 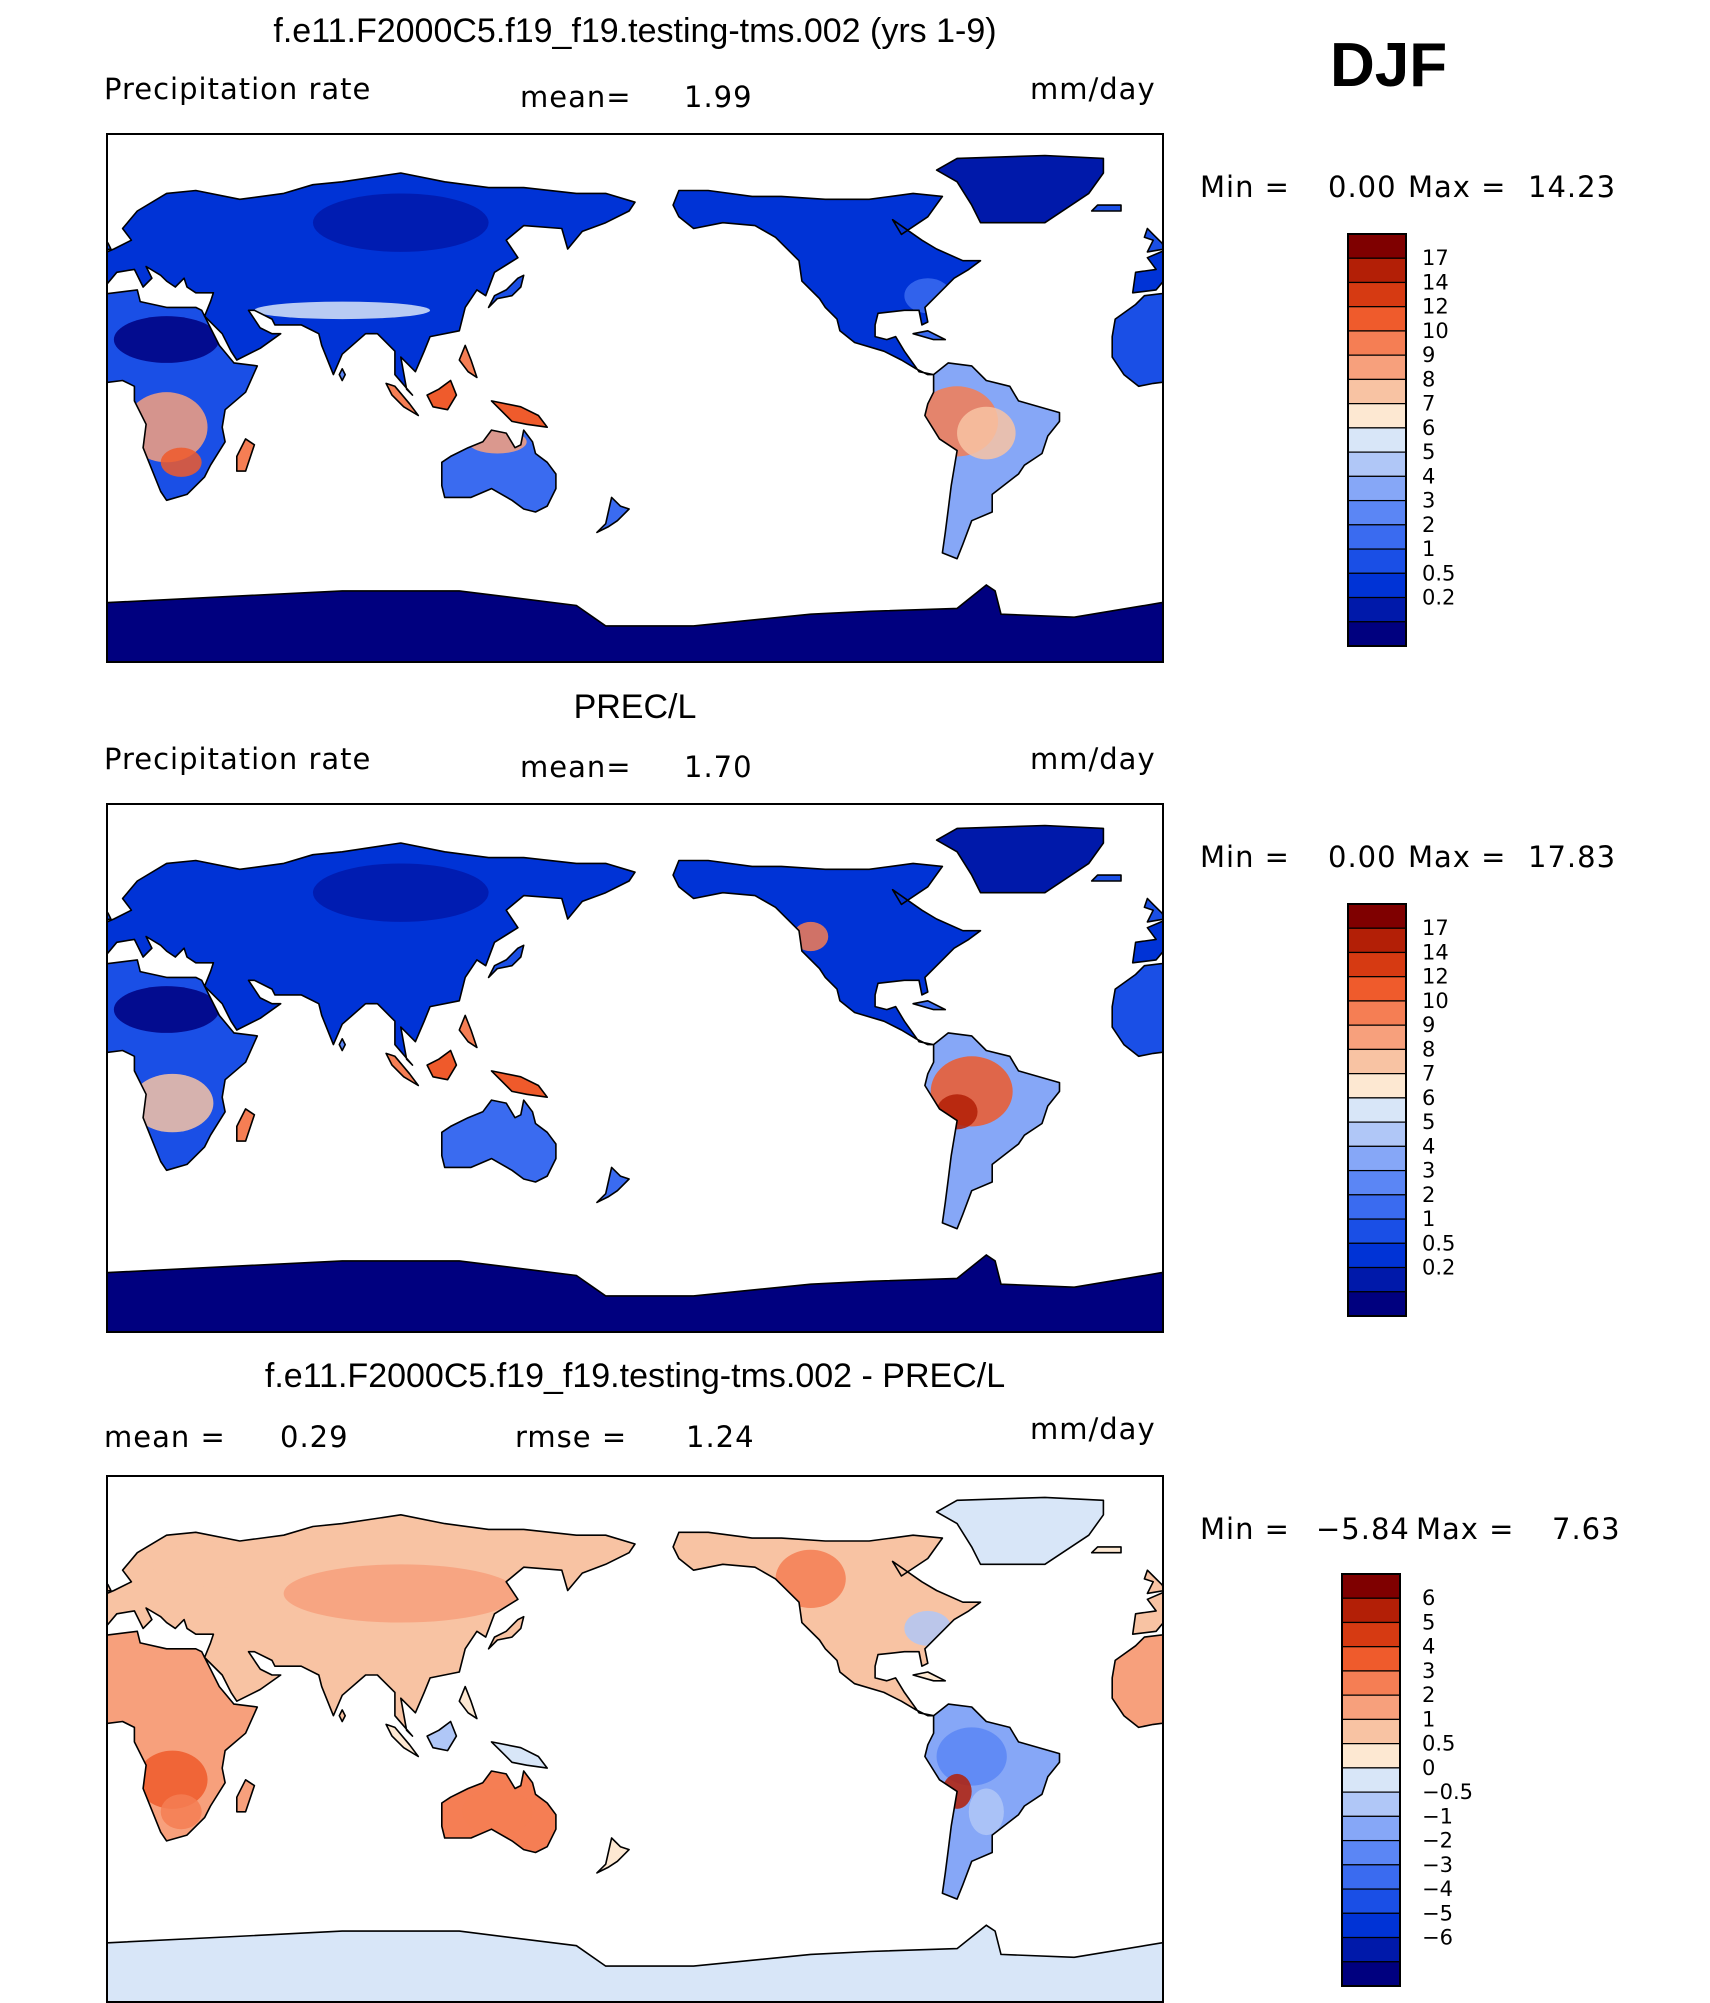 I want to click on panel3-rmse-label: rmse =, so click(x=571, y=1437).